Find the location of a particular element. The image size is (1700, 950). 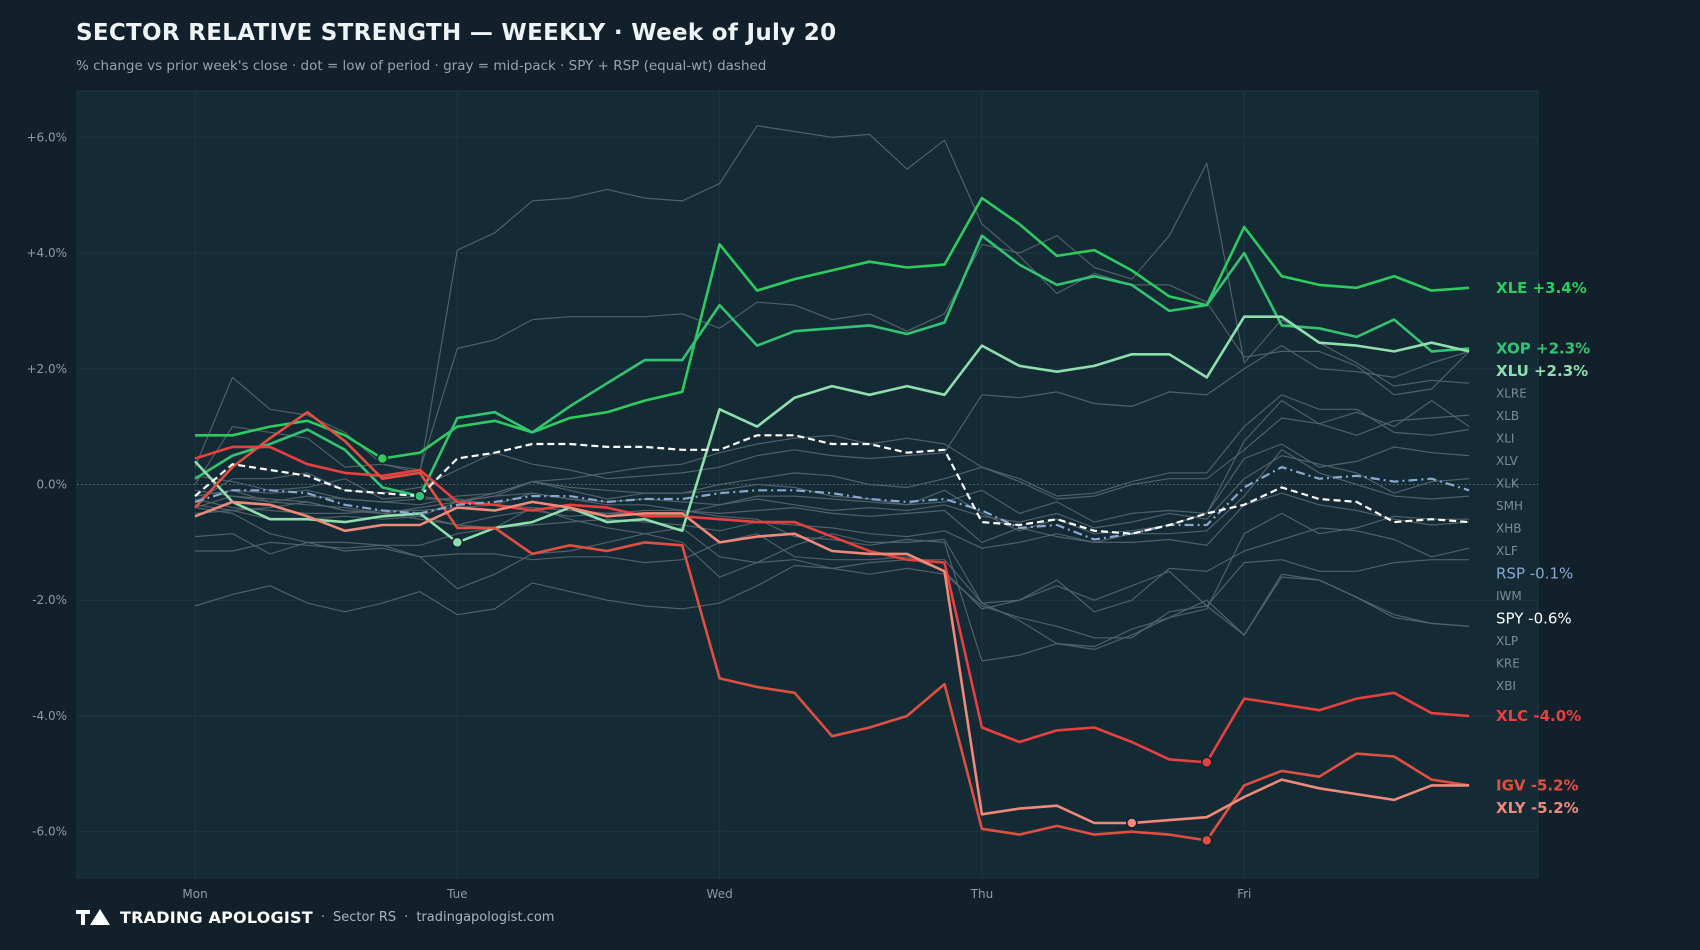

series-end-label: IWM is located at coordinates (1509, 596).